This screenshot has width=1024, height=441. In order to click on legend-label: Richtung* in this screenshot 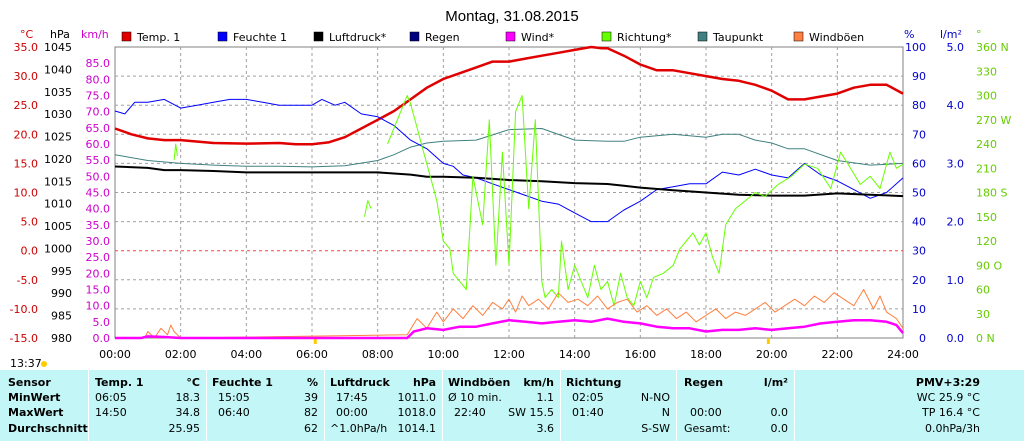, I will do `click(644, 37)`.